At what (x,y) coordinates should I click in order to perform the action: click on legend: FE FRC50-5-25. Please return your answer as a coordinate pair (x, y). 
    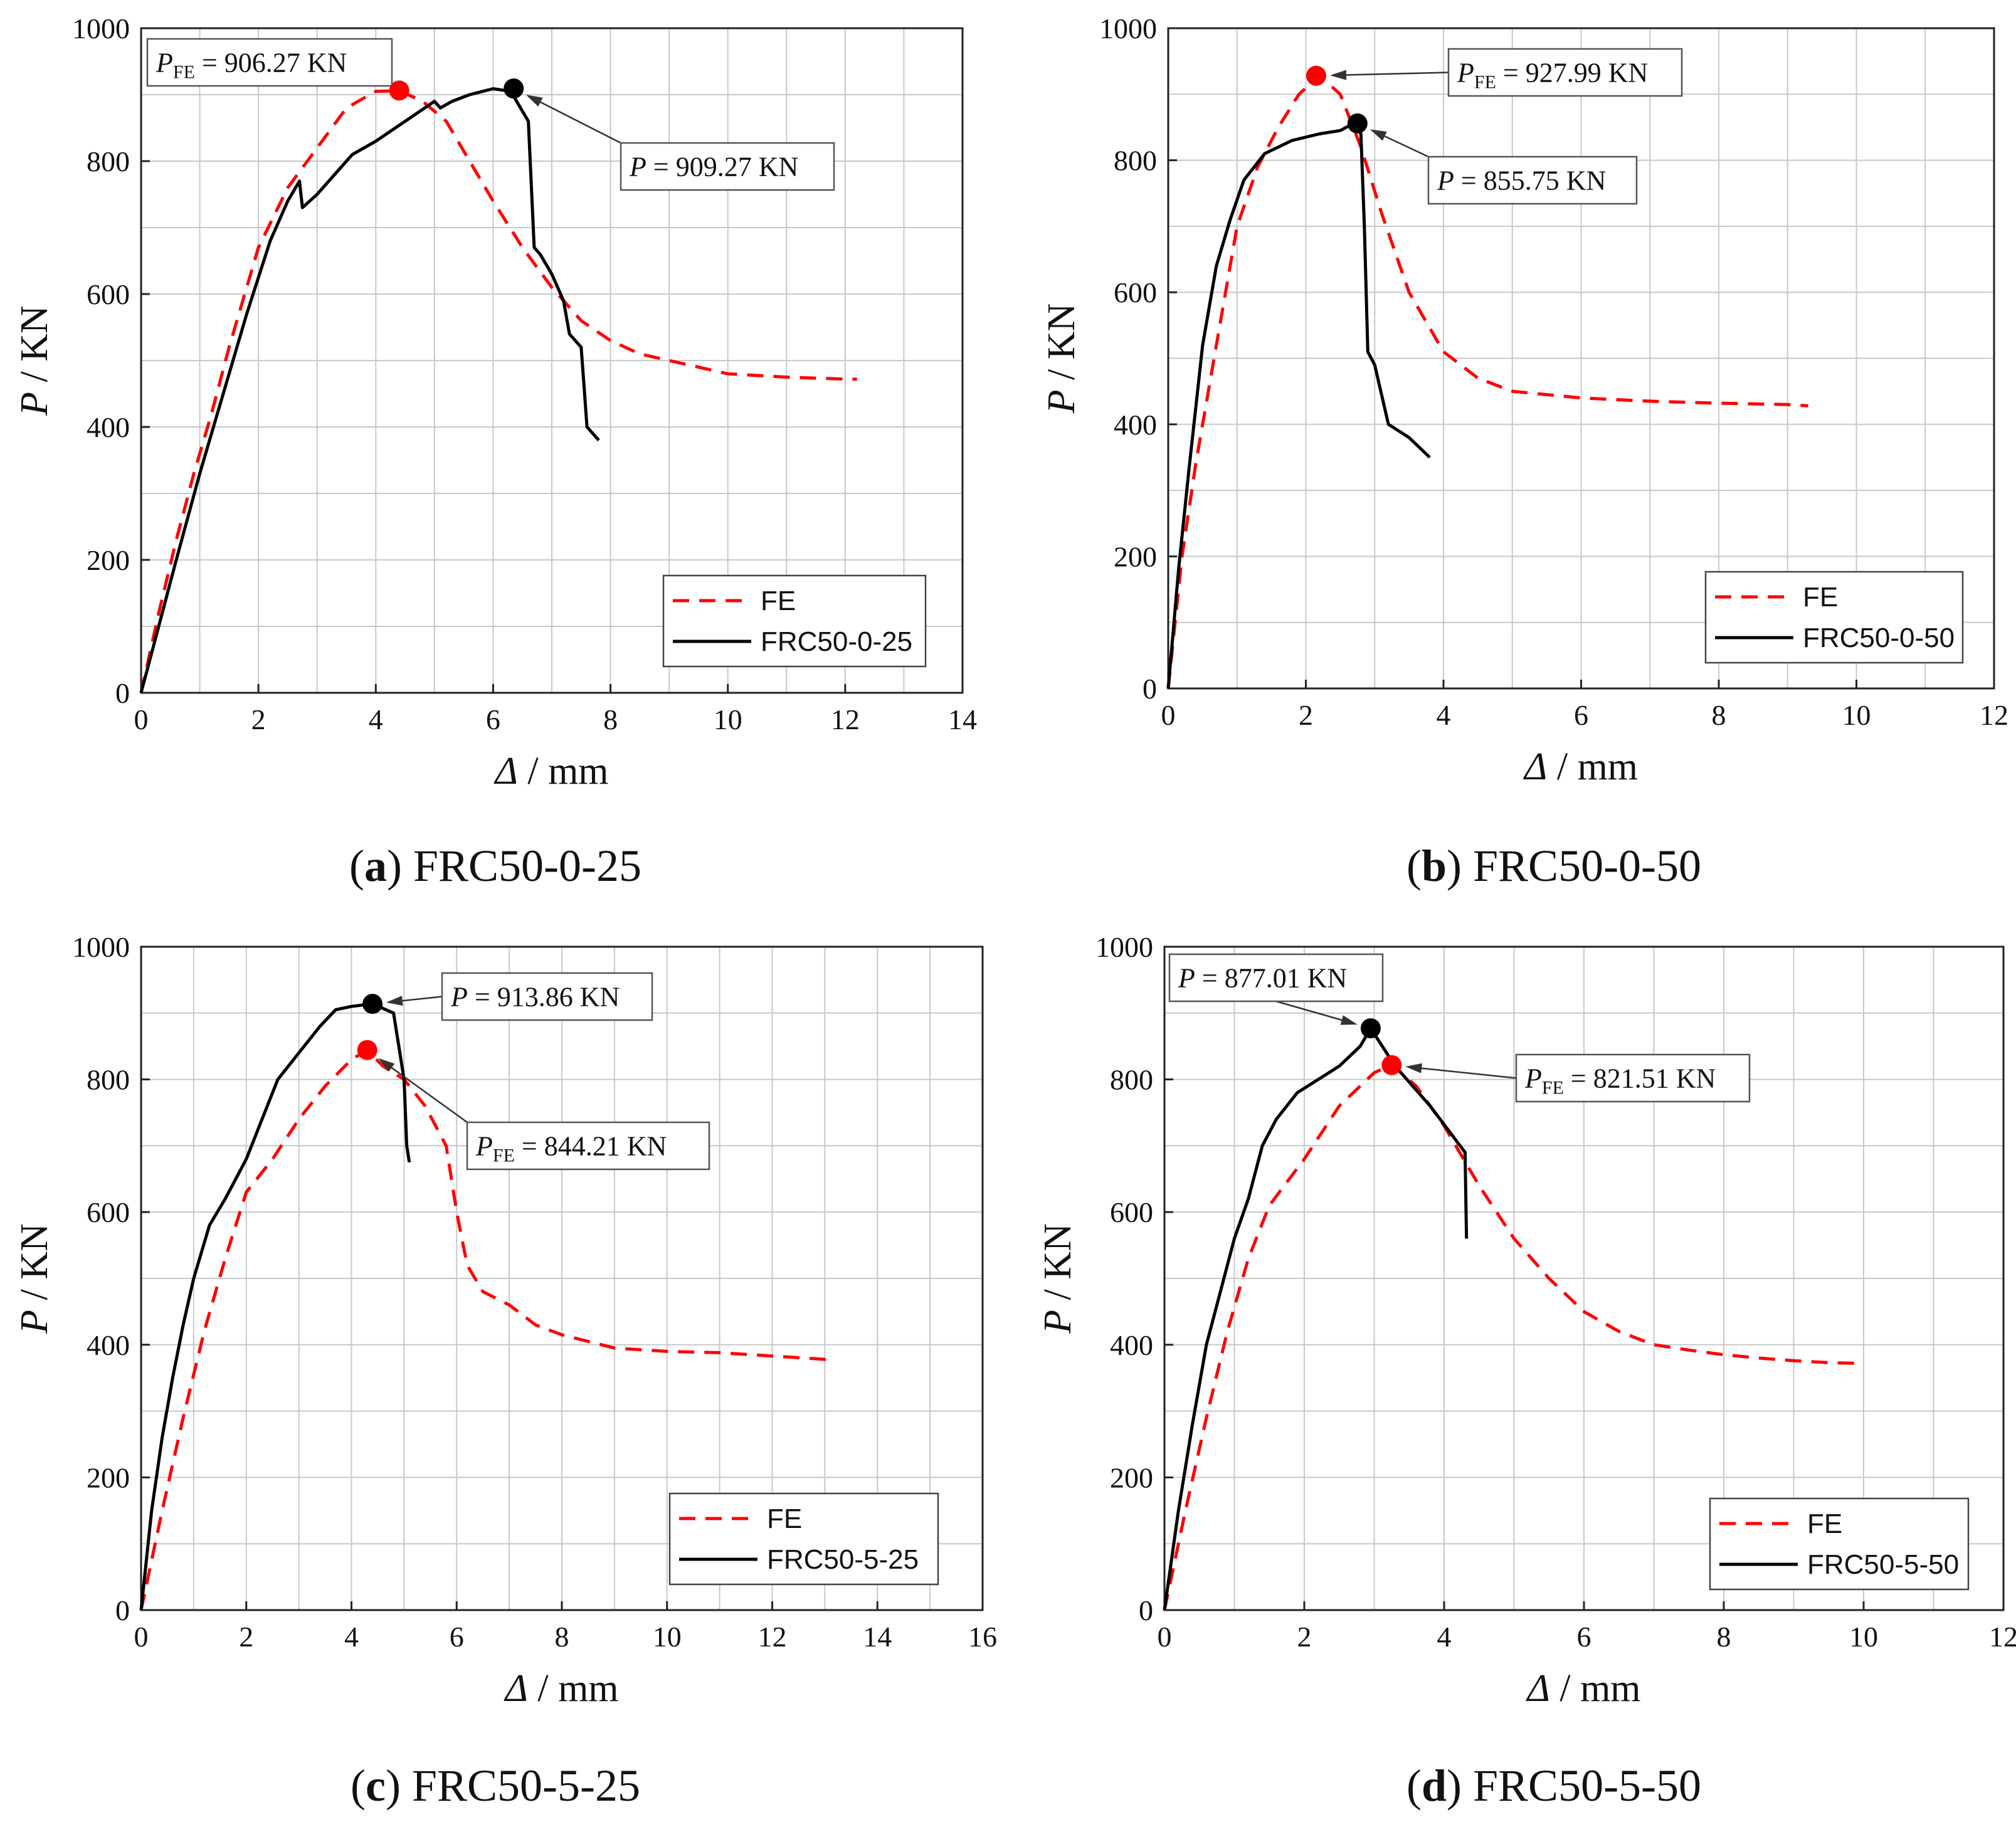
    Looking at the image, I should click on (803, 1539).